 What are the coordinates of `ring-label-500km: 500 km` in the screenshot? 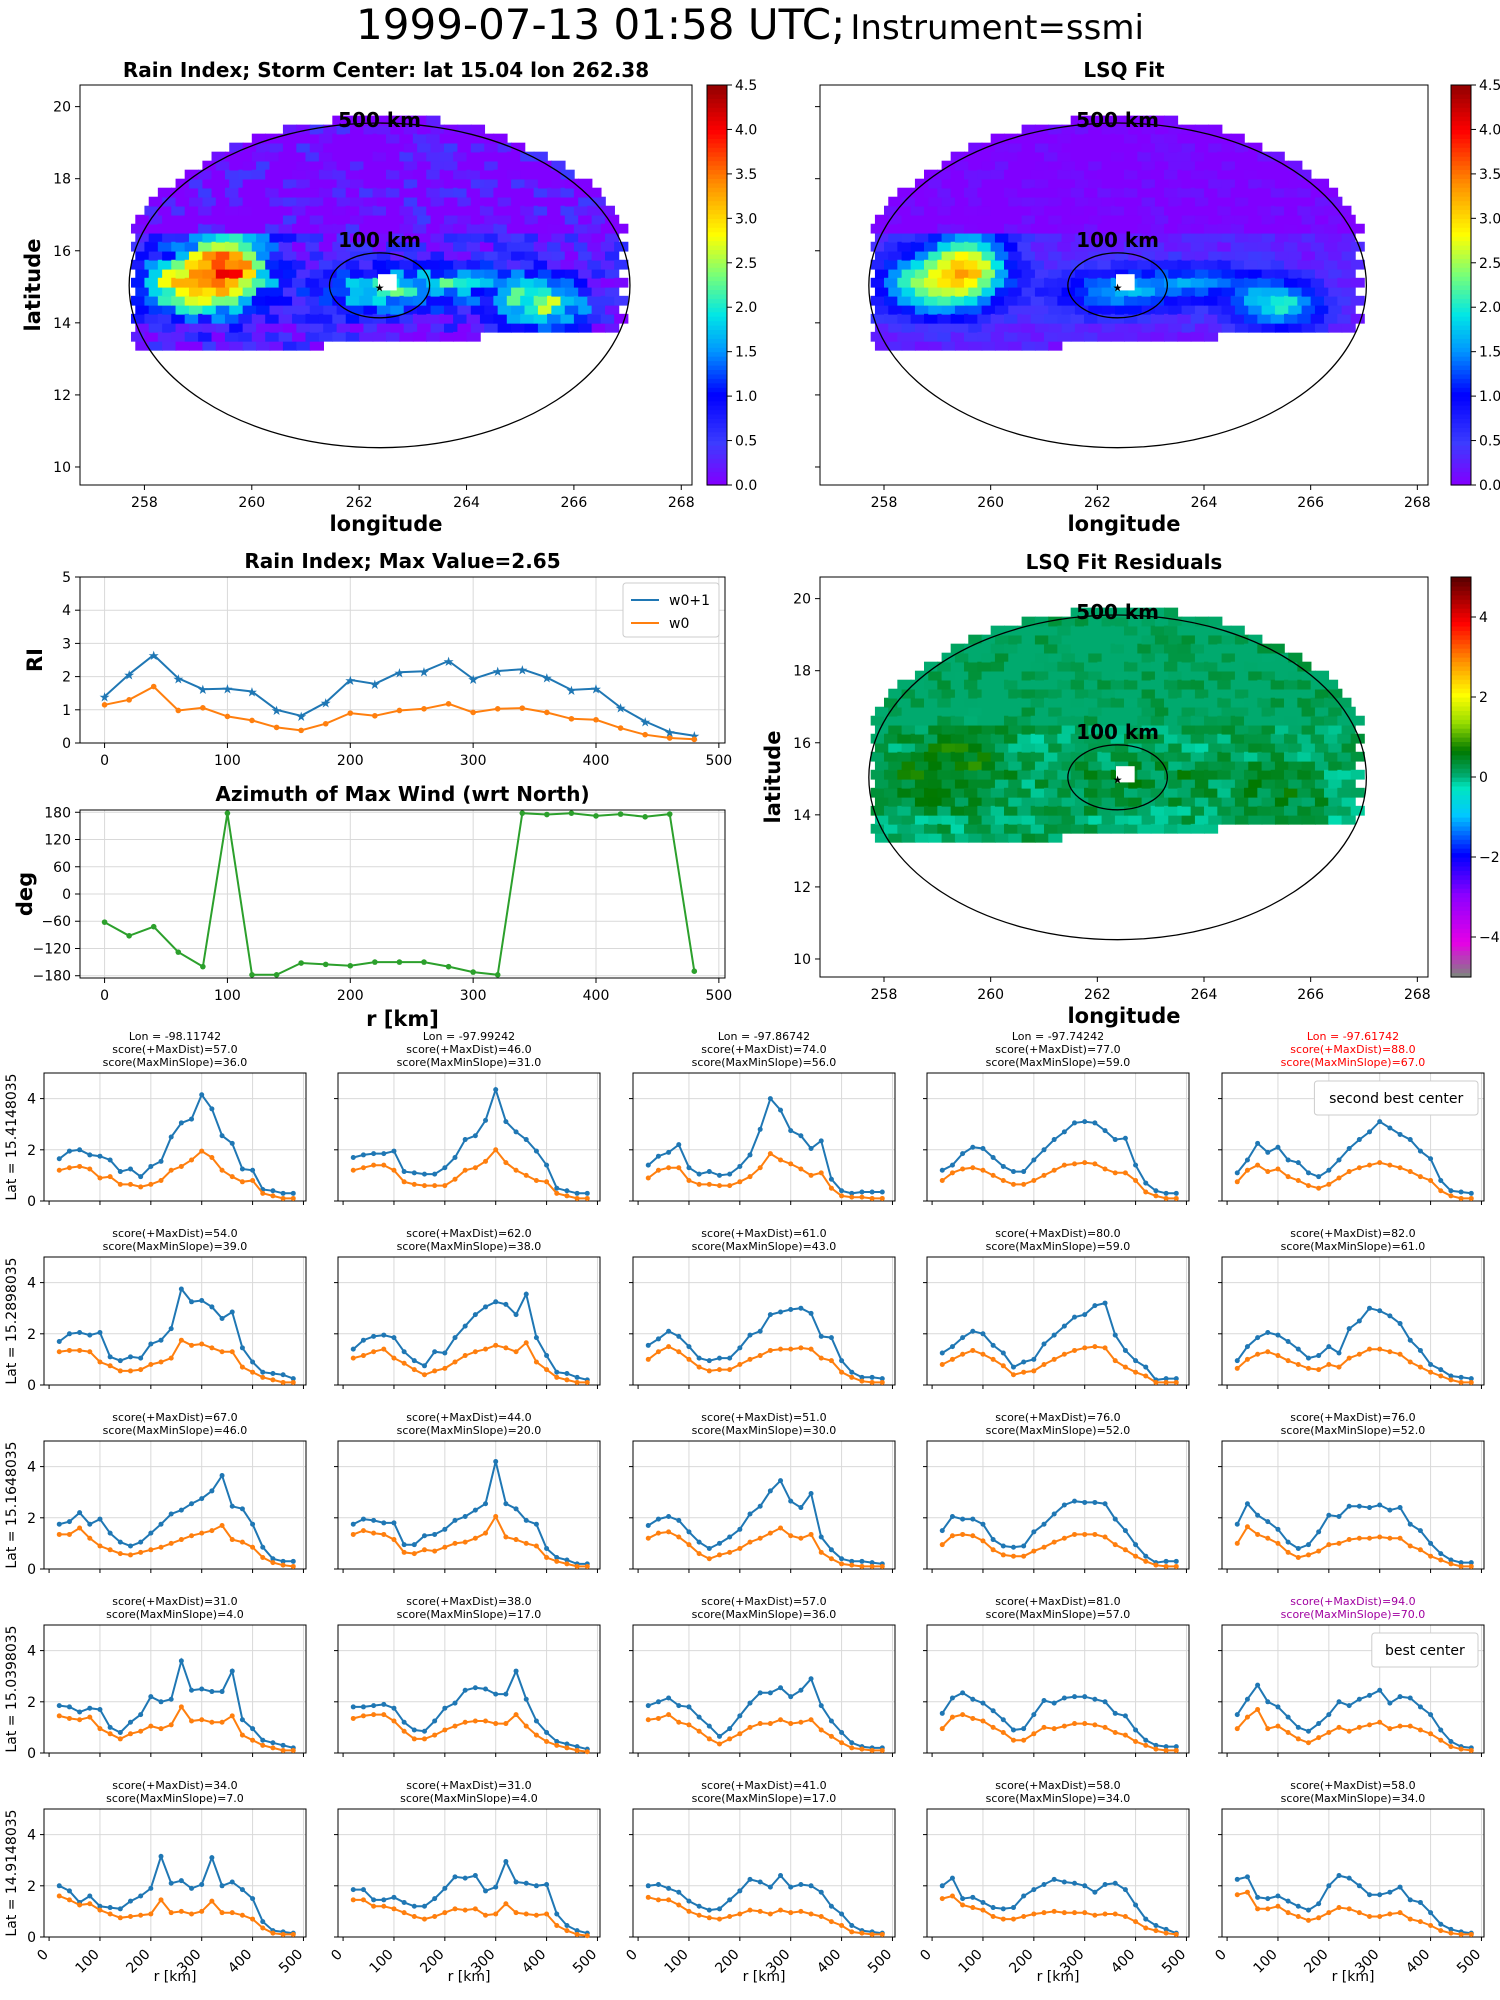 It's located at (1117, 612).